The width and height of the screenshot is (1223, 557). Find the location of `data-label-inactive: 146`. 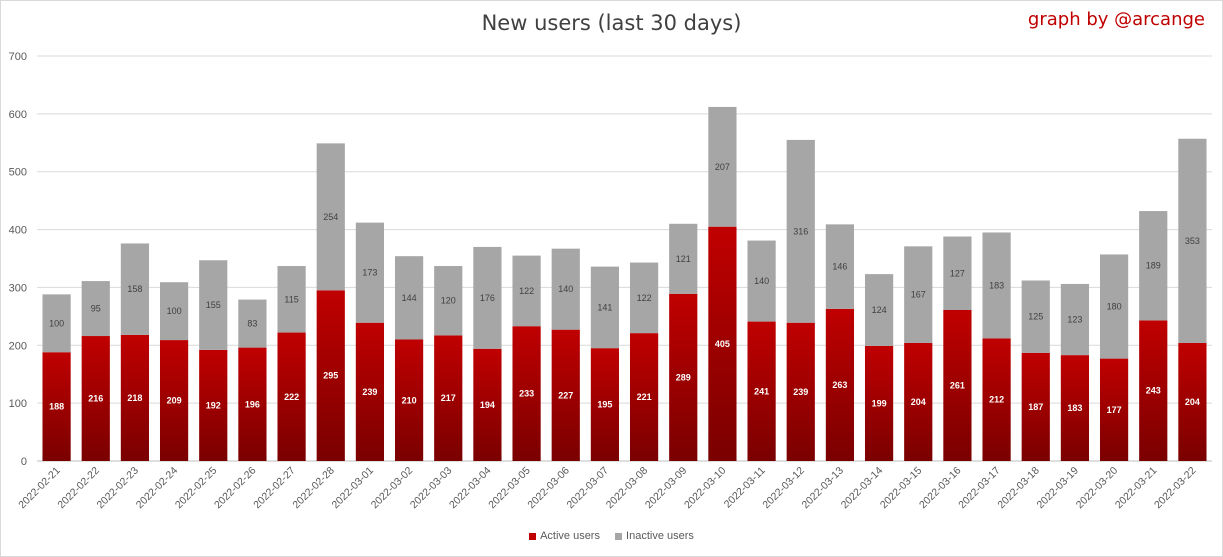

data-label-inactive: 146 is located at coordinates (839, 267).